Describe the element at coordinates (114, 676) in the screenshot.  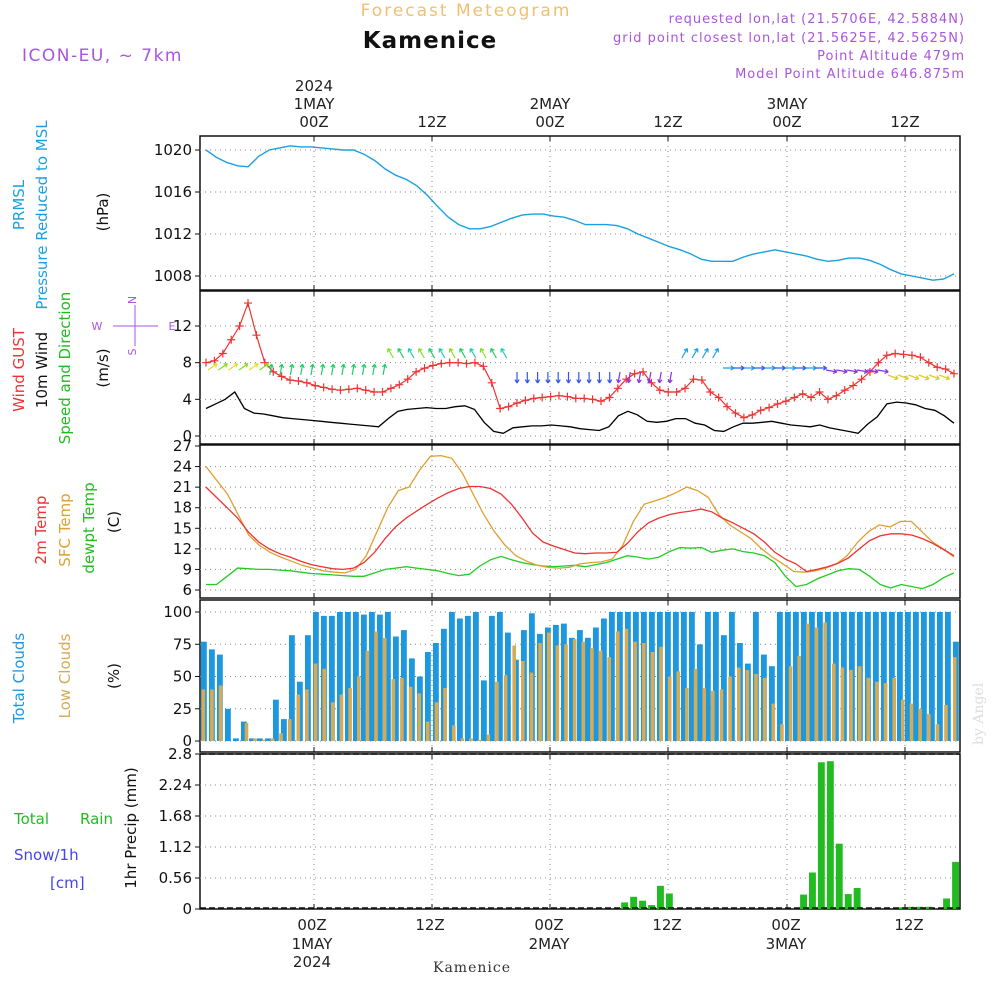
I see `pct-label: (%)` at that location.